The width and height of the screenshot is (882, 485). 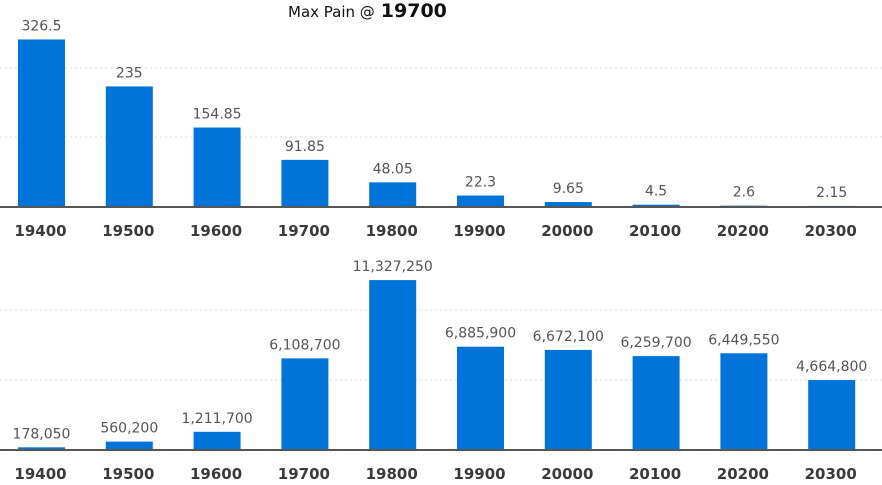 I want to click on tick-label-2-20200: 20200, so click(x=743, y=474).